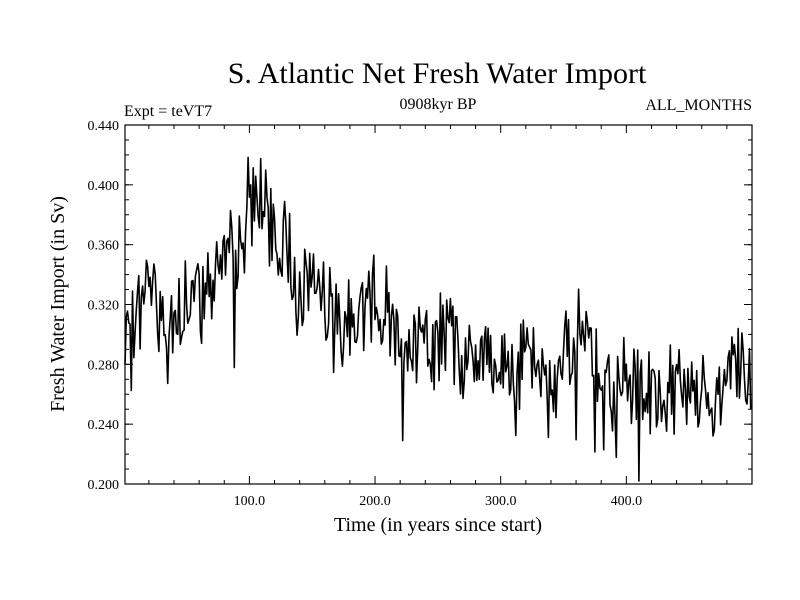 The width and height of the screenshot is (800, 600). I want to click on x-tick-label: 200.0, so click(375, 501).